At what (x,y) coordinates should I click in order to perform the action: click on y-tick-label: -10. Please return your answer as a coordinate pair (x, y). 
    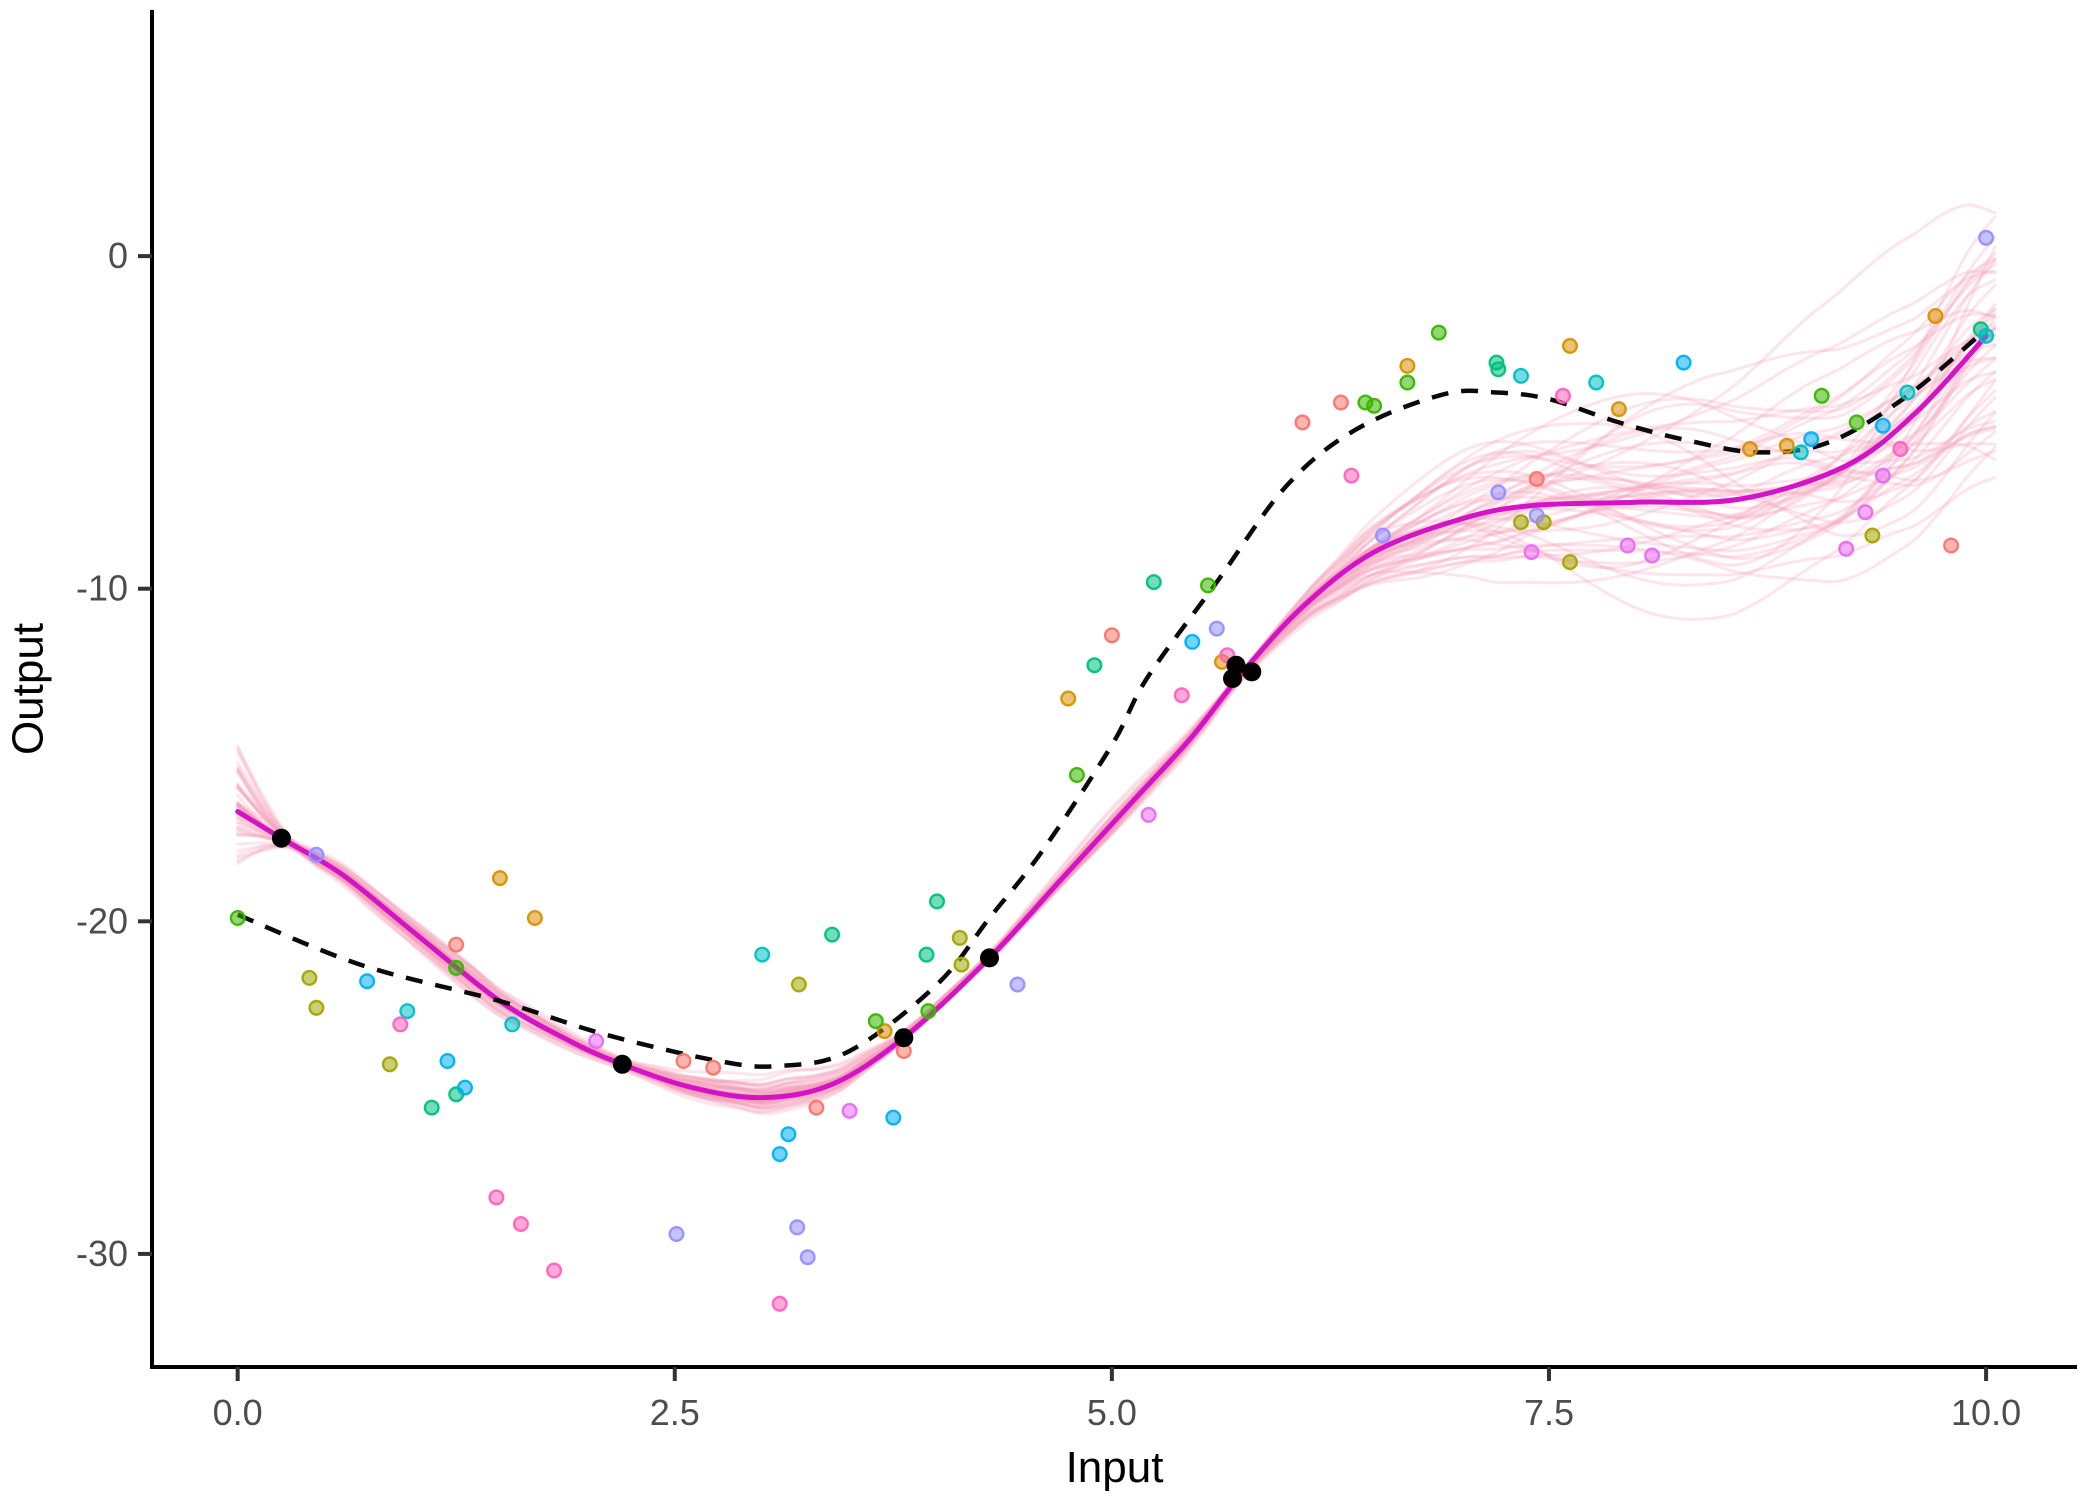
    Looking at the image, I should click on (102, 588).